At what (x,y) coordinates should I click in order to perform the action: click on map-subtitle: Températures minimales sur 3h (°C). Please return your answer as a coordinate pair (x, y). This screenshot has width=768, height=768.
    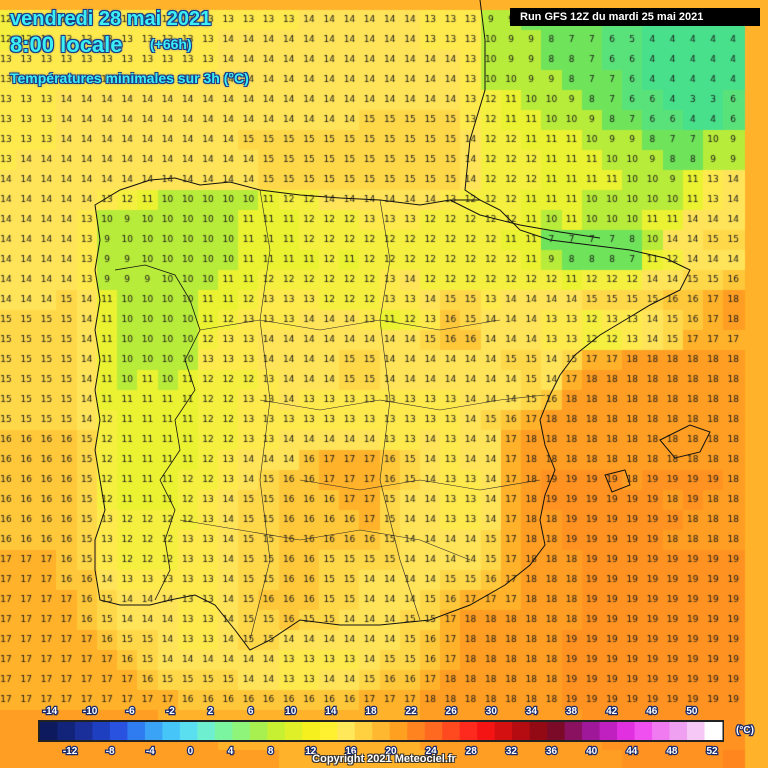
    Looking at the image, I should click on (129, 78).